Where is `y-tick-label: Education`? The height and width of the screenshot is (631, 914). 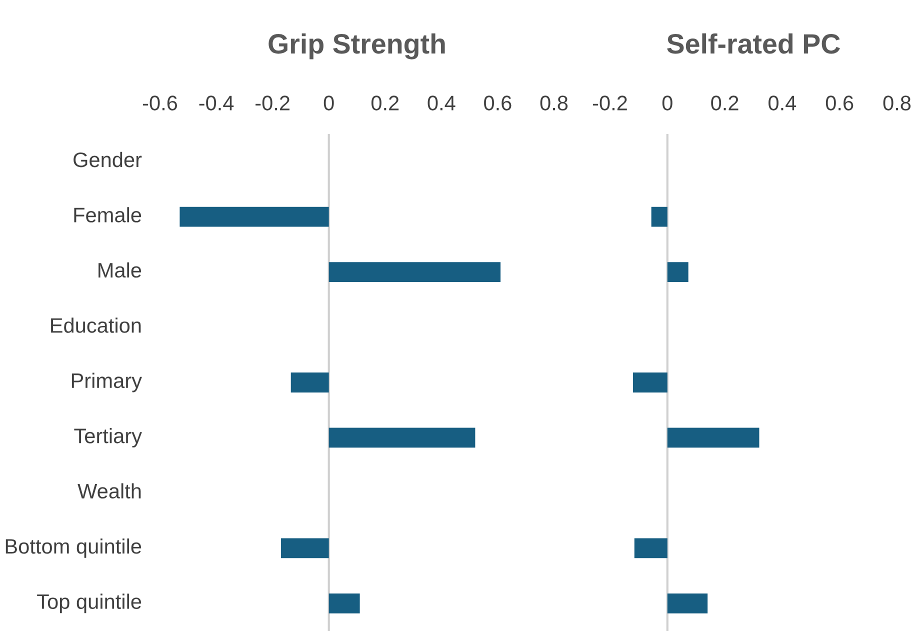
y-tick-label: Education is located at coordinates (96, 325).